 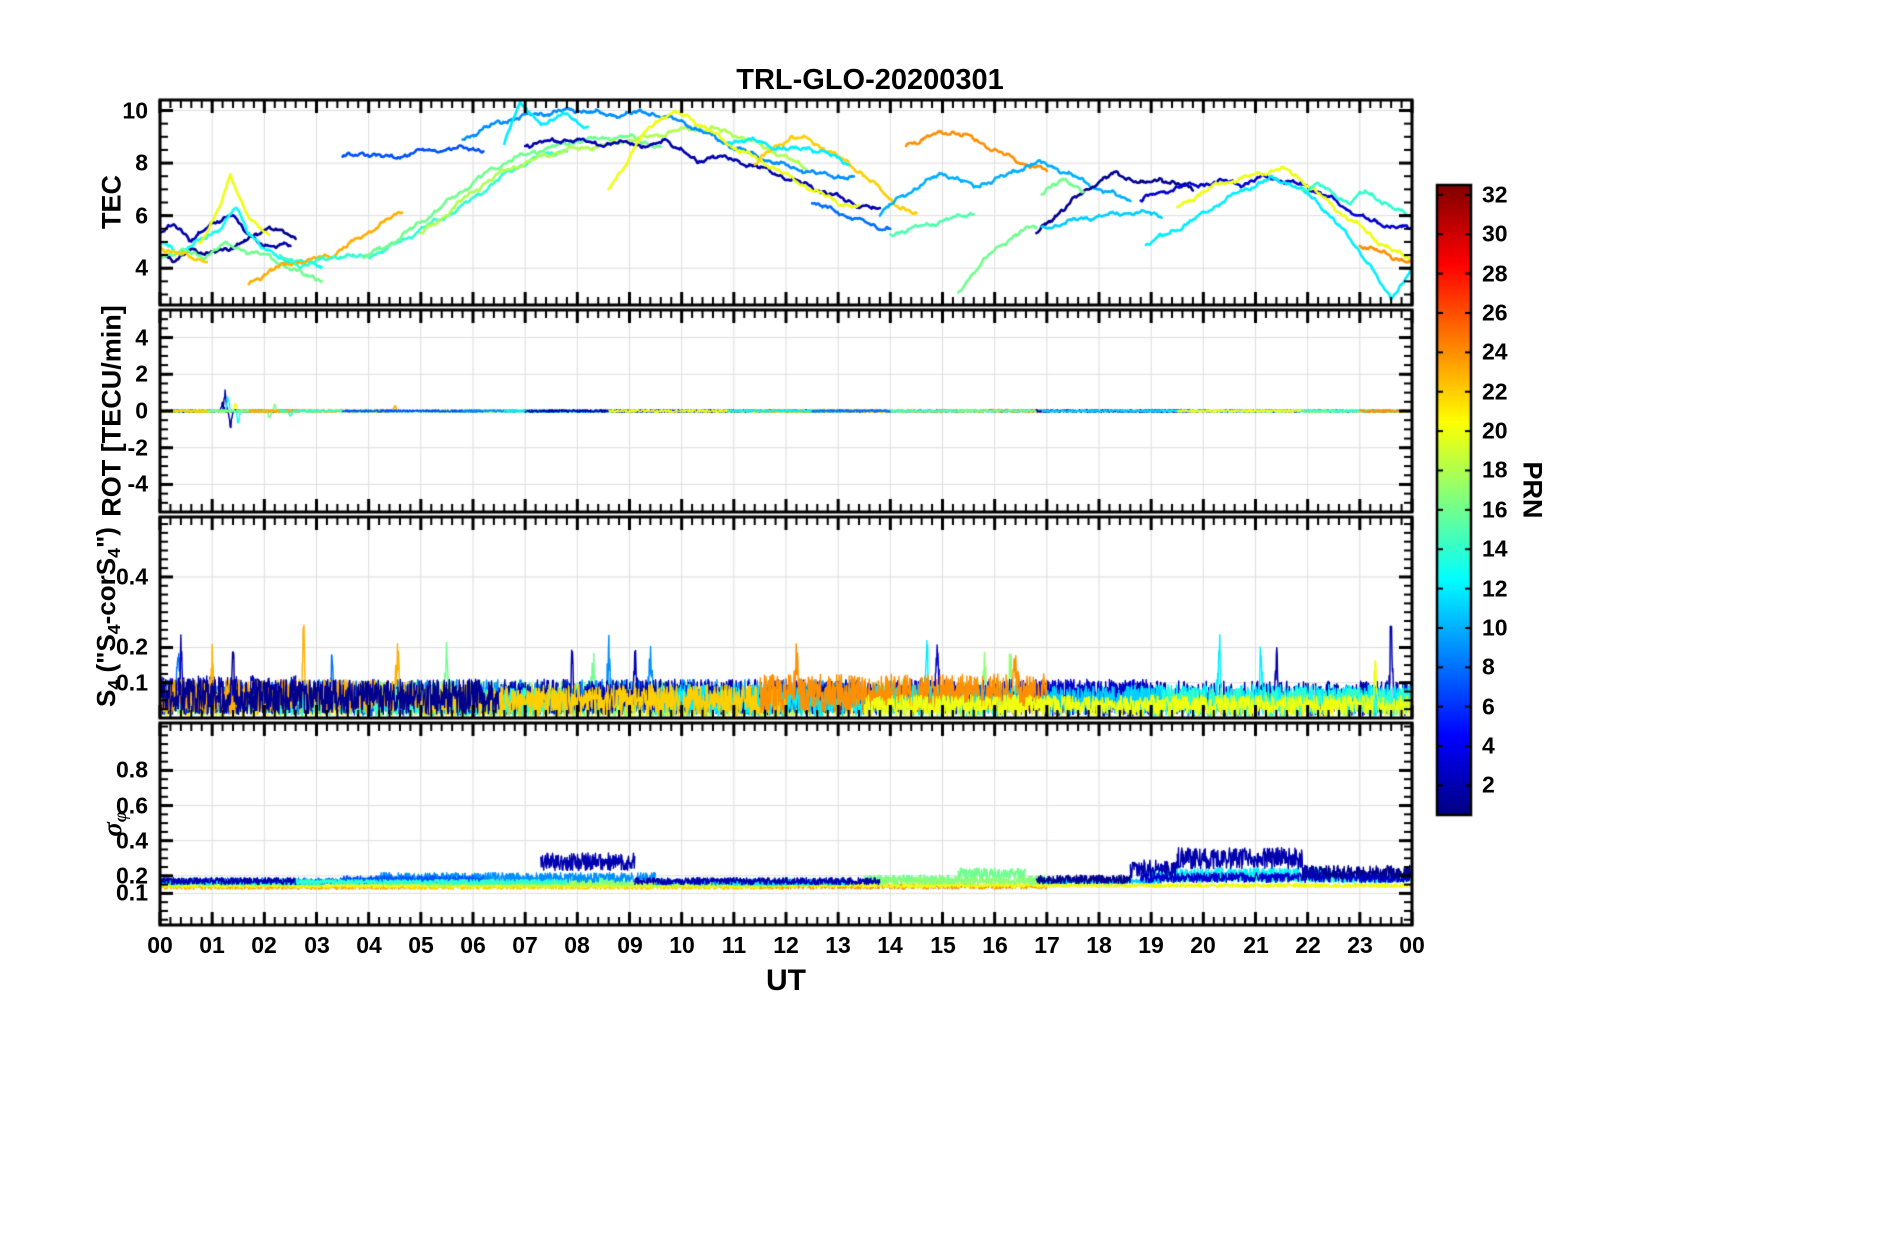 What do you see at coordinates (1099, 945) in the screenshot?
I see `x-tick-label: 18` at bounding box center [1099, 945].